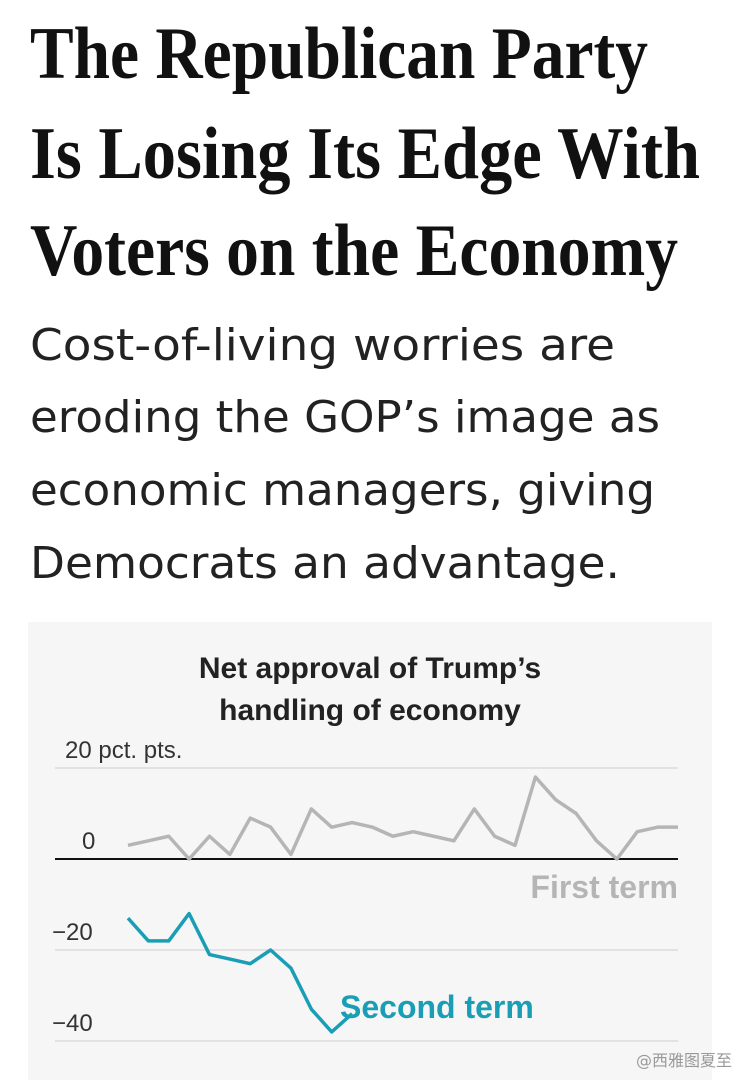 The height and width of the screenshot is (1080, 740). I want to click on dek-line: eroding the GOP’s image as, so click(345, 417).